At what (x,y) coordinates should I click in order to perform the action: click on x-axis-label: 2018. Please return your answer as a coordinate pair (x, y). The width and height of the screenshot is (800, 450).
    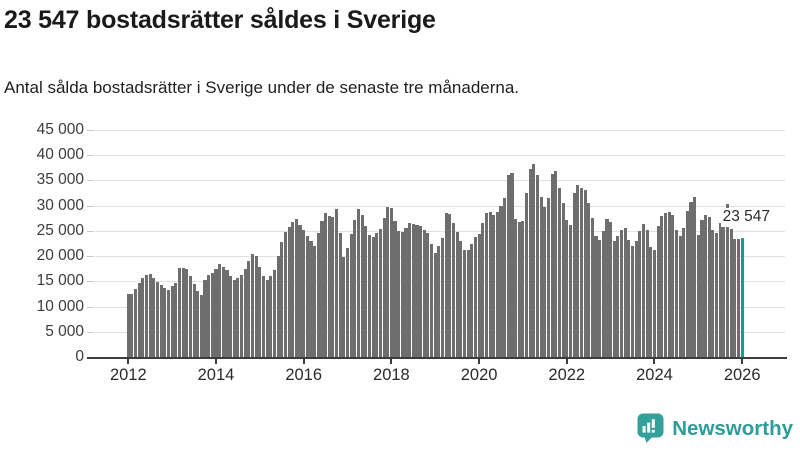
    Looking at the image, I should click on (391, 375).